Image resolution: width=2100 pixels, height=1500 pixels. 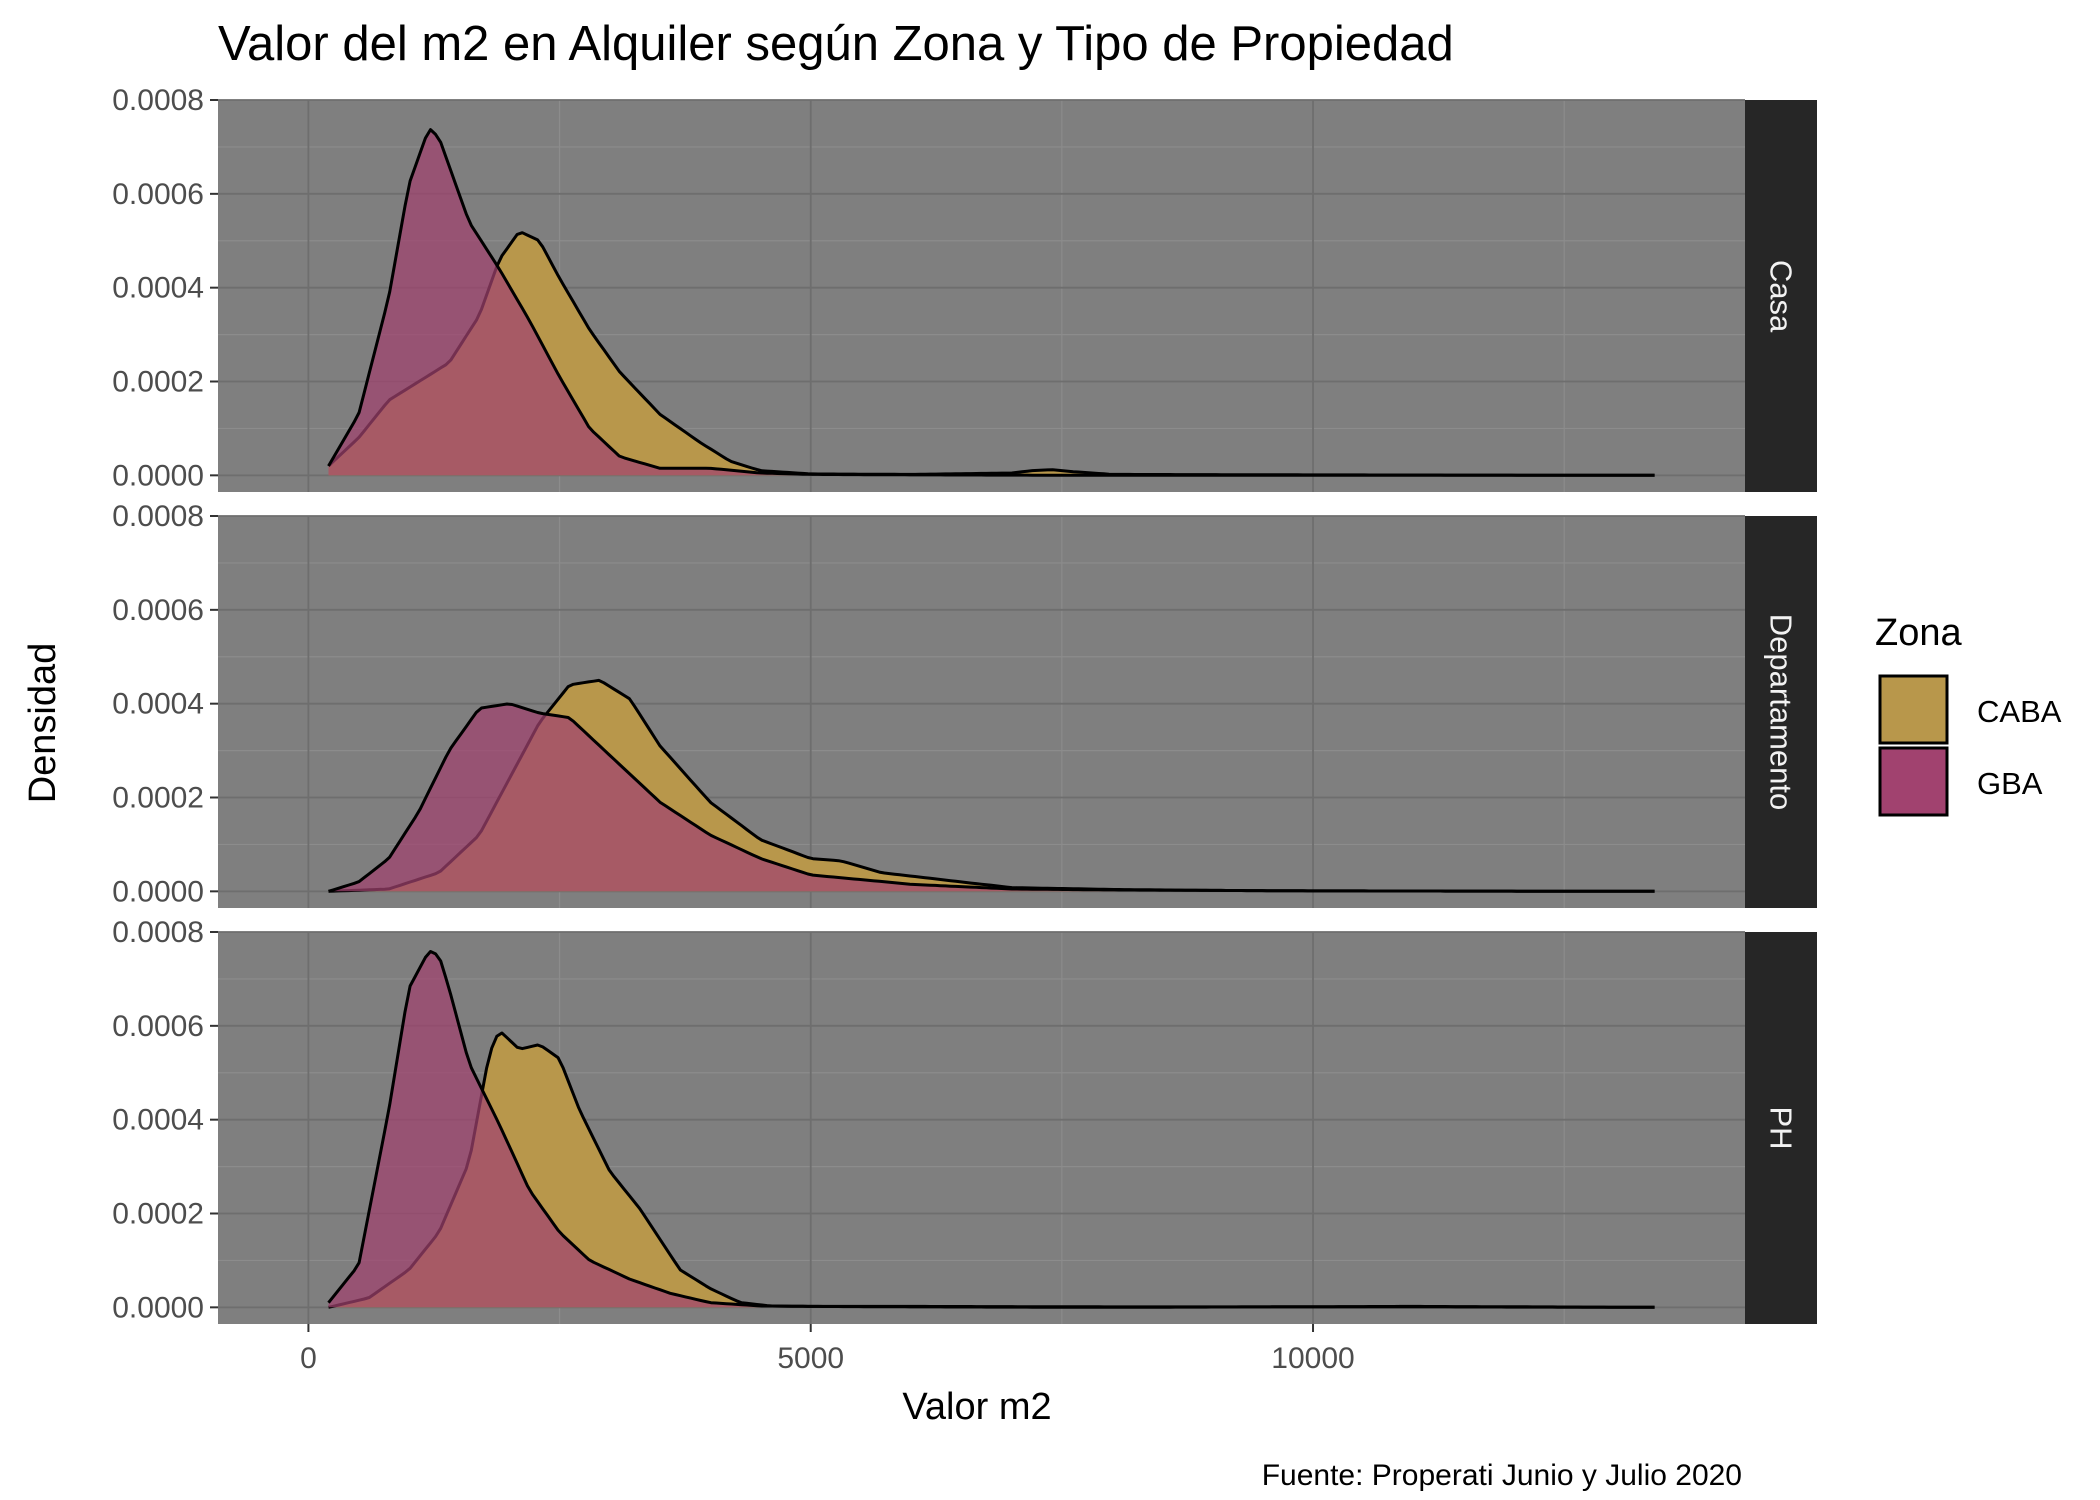 I want to click on x-axis: 0 5000 10000, so click(x=827, y=1349).